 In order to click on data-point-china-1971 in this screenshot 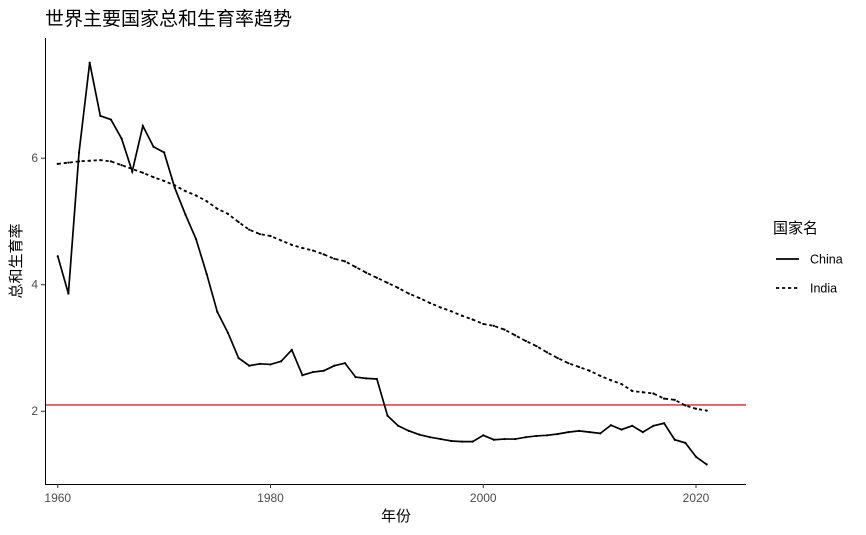, I will do `click(174, 188)`.